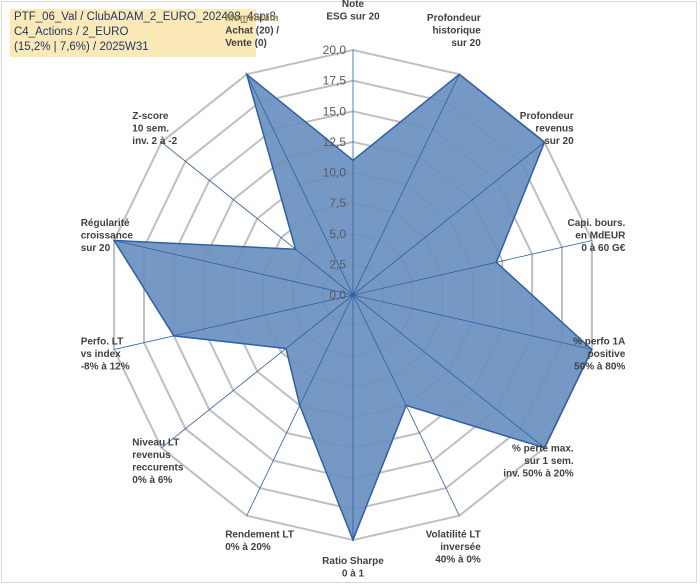 The image size is (700, 586). What do you see at coordinates (155, 443) in the screenshot?
I see `axis-label: Niveau LT` at bounding box center [155, 443].